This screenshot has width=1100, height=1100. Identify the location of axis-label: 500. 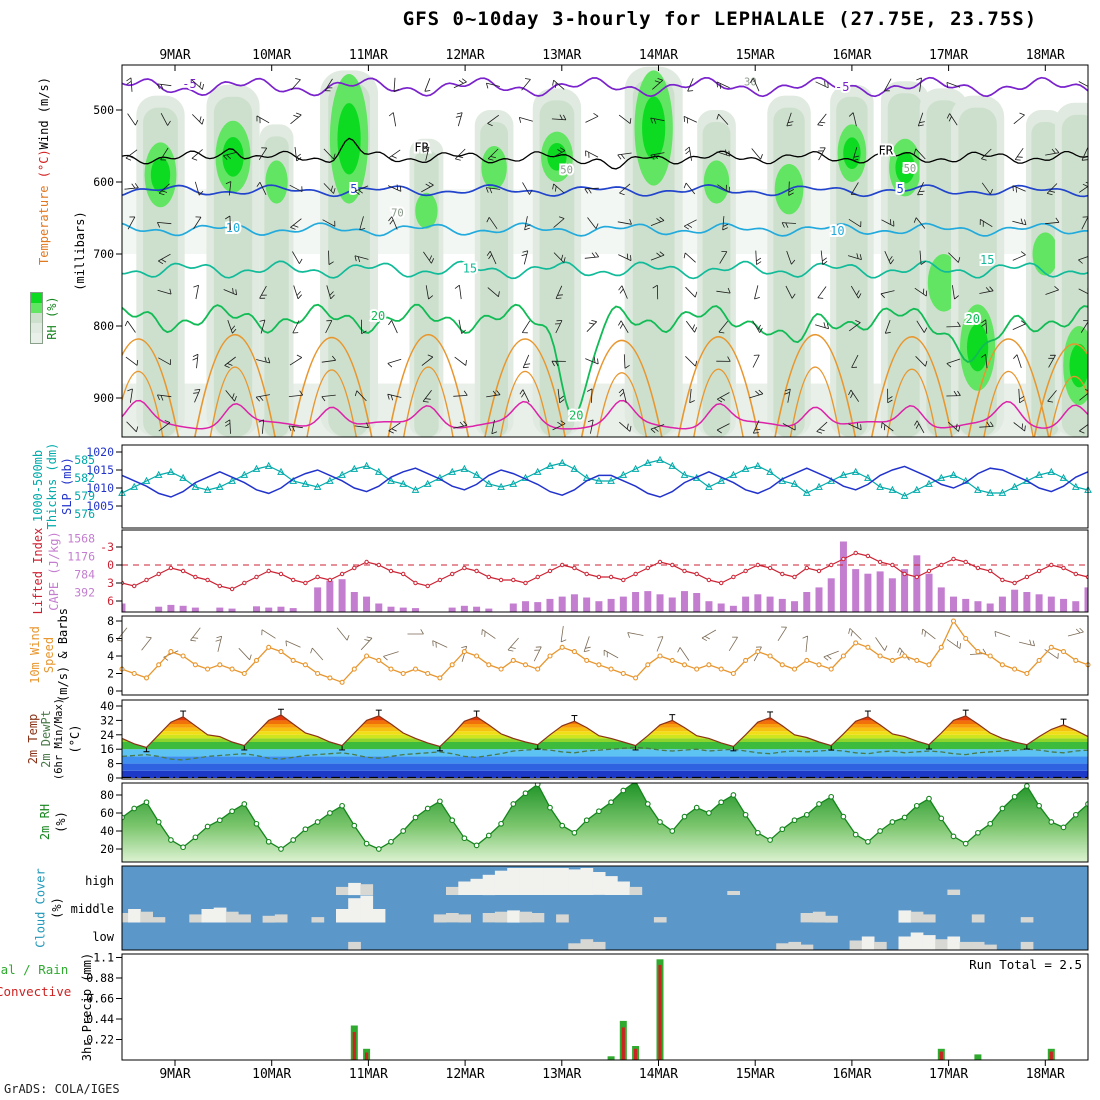
(103, 110).